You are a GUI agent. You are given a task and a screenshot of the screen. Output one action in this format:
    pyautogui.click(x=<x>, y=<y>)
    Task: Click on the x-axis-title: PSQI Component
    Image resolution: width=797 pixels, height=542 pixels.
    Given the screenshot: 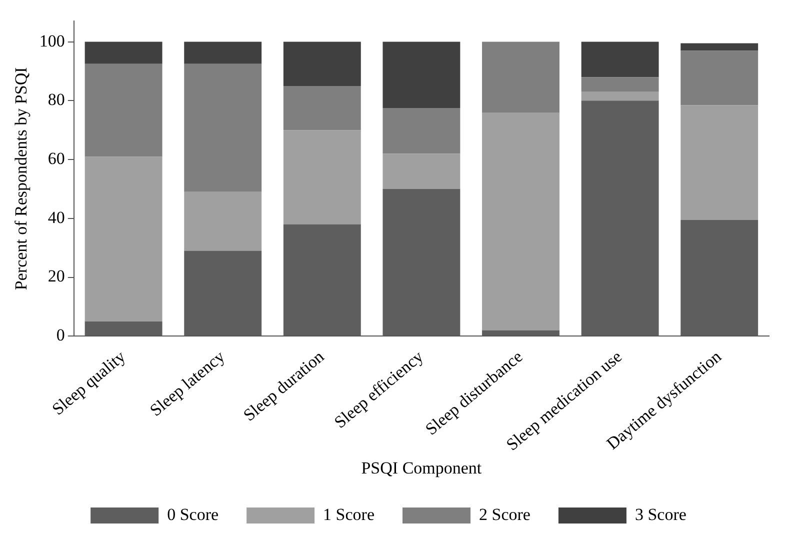 What is the action you would take?
    pyautogui.click(x=421, y=468)
    